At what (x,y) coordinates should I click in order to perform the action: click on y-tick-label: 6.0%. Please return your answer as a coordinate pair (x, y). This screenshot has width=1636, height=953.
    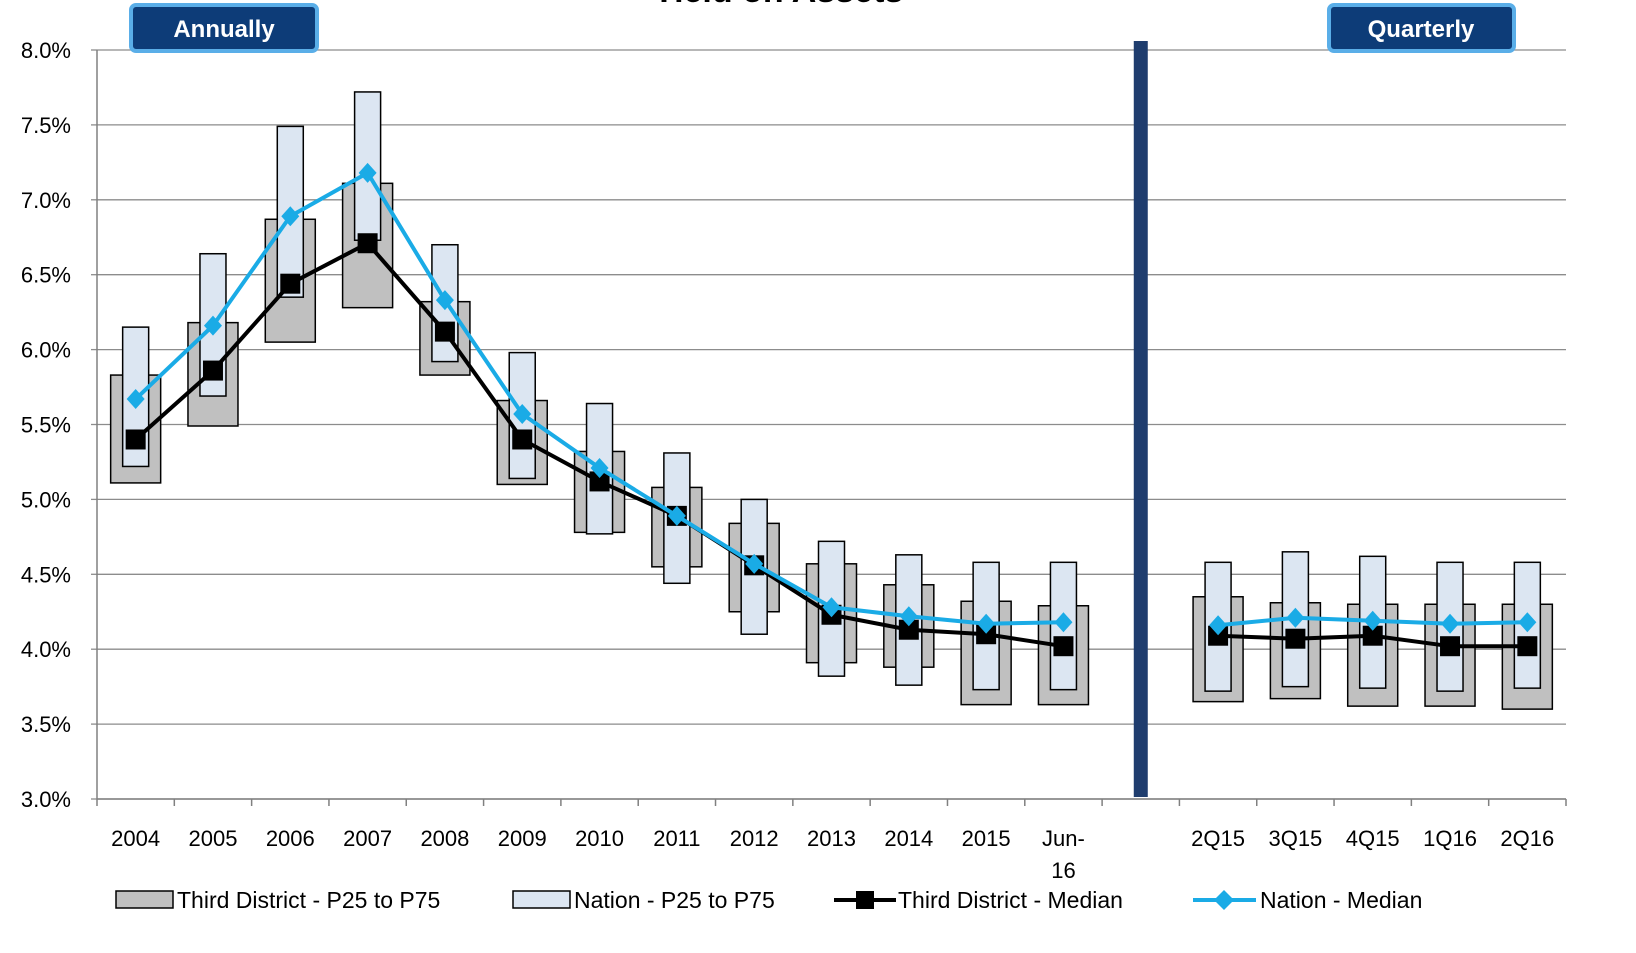
    Looking at the image, I should click on (46, 350).